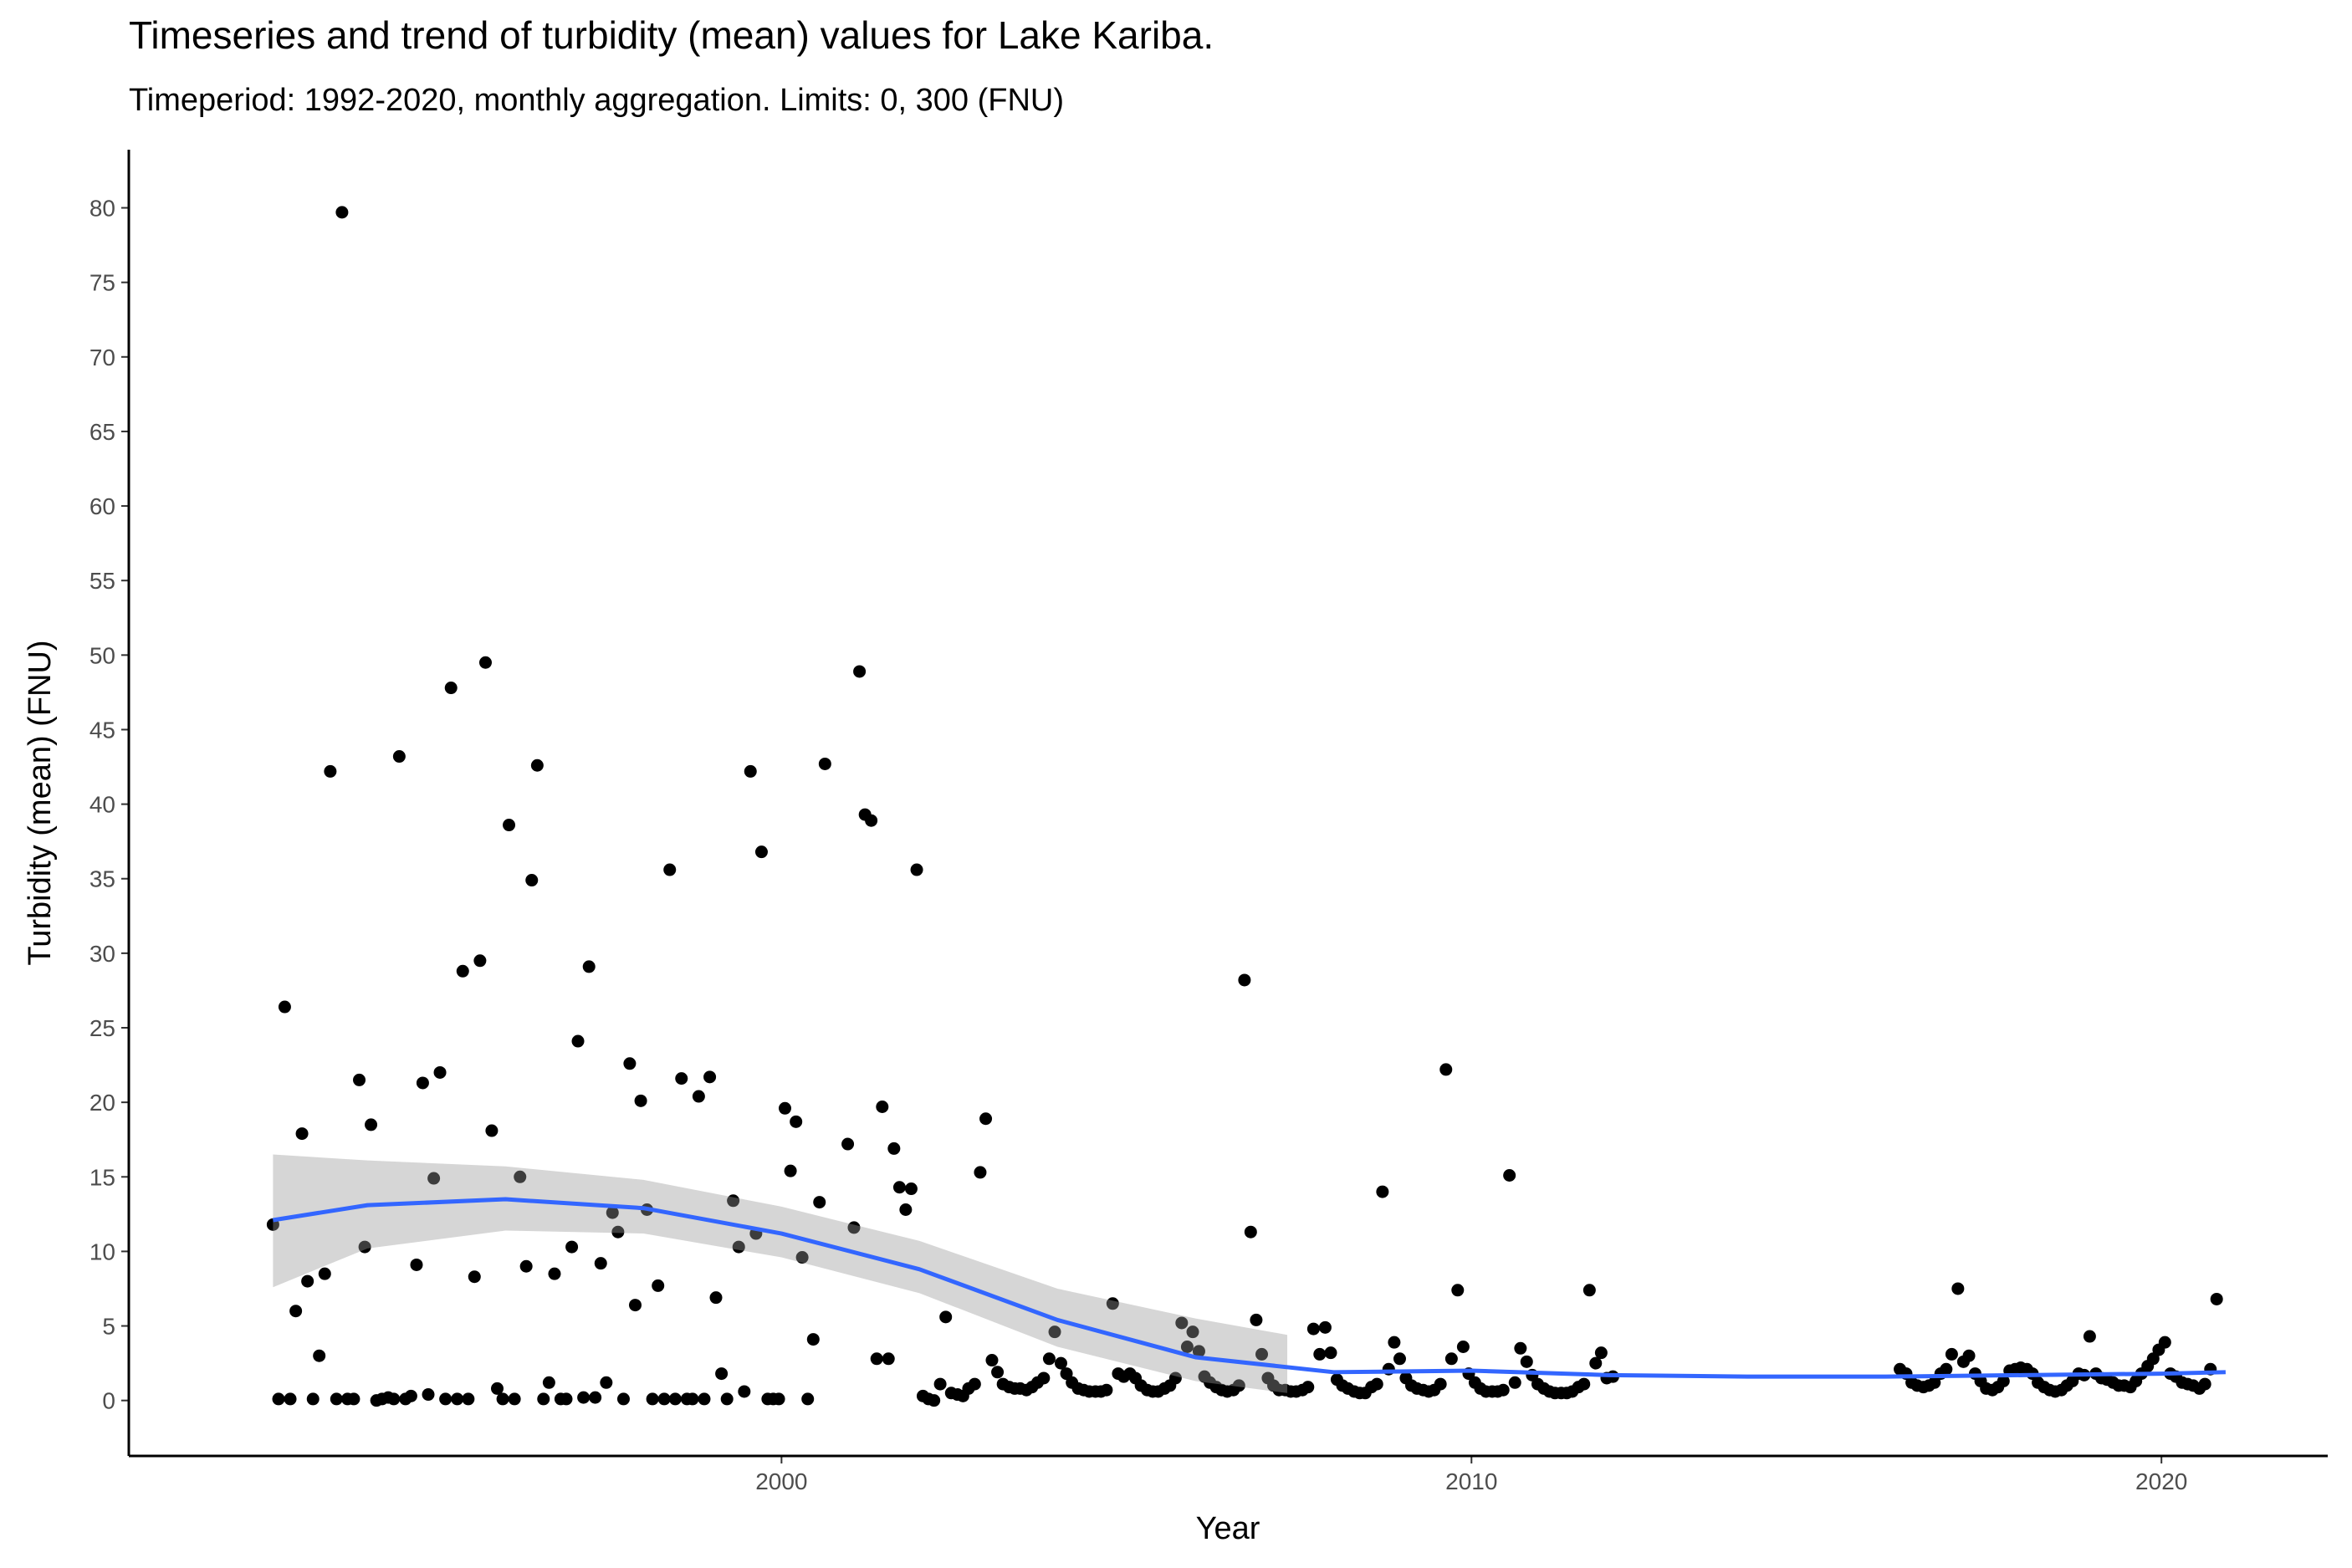 This screenshot has height=1568, width=2352. Describe the element at coordinates (102, 506) in the screenshot. I see `y-tick-label: 60` at that location.